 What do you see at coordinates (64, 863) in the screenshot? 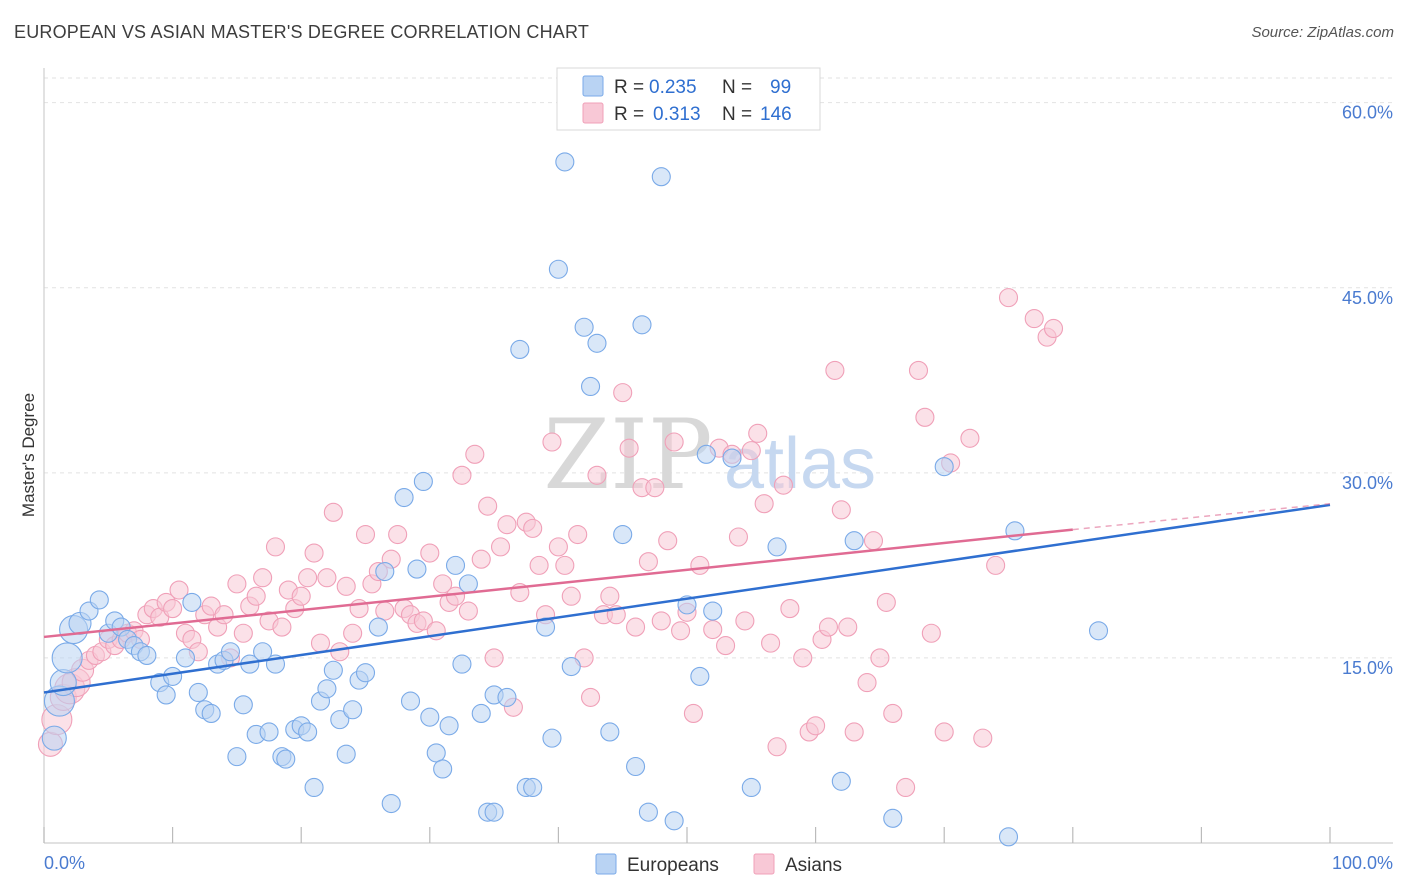
I see `x-tick-min: 0.0%` at bounding box center [64, 863].